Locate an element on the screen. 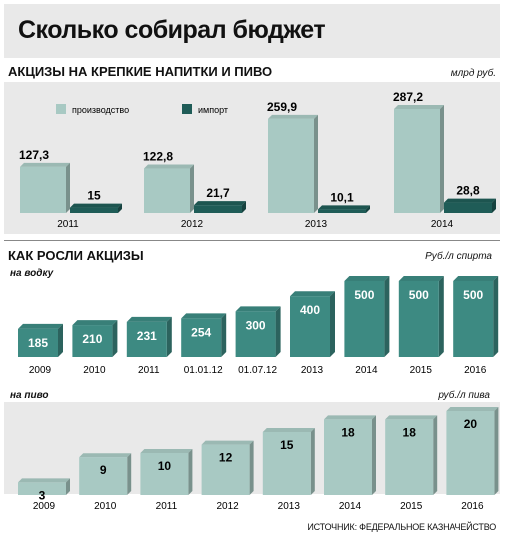 The image size is (508, 542). tick-beer-2011: 2011 is located at coordinates (167, 506).